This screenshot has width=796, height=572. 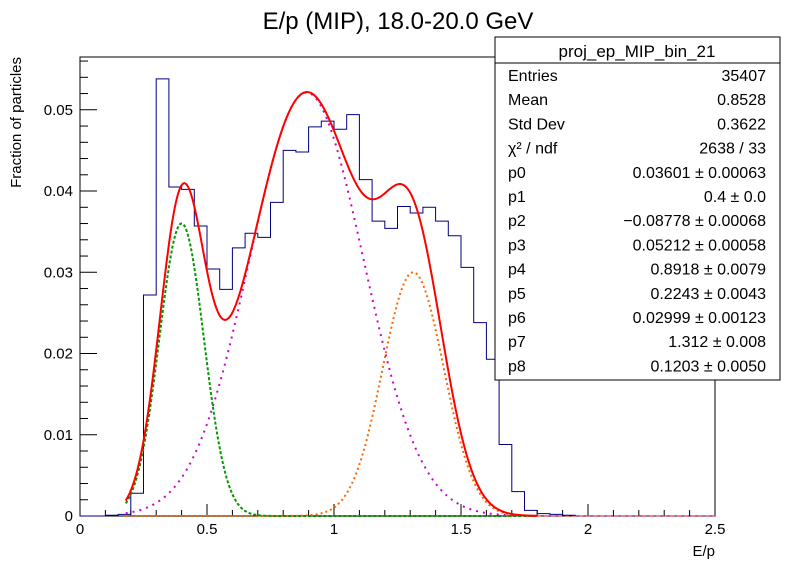 What do you see at coordinates (70, 292) in the screenshot?
I see `y-axis: 0 0.01 0.02 0.03 0.04 0.05` at bounding box center [70, 292].